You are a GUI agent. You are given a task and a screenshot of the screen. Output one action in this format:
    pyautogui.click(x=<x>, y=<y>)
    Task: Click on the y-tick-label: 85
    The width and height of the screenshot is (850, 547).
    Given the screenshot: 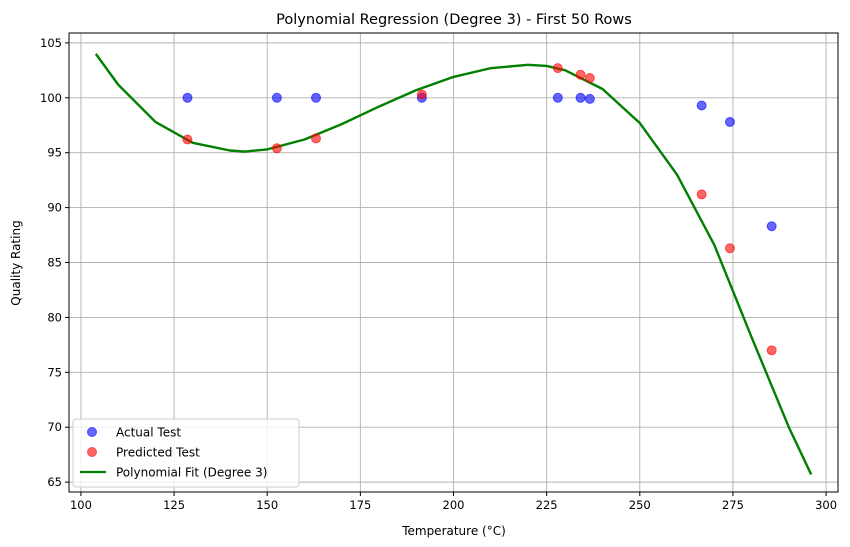 What is the action you would take?
    pyautogui.click(x=54, y=263)
    